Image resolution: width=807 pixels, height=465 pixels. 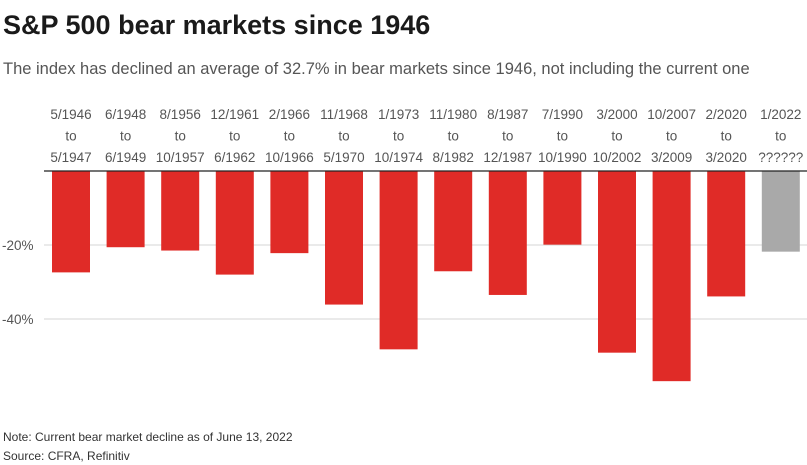 I want to click on bar-current, so click(x=780, y=211).